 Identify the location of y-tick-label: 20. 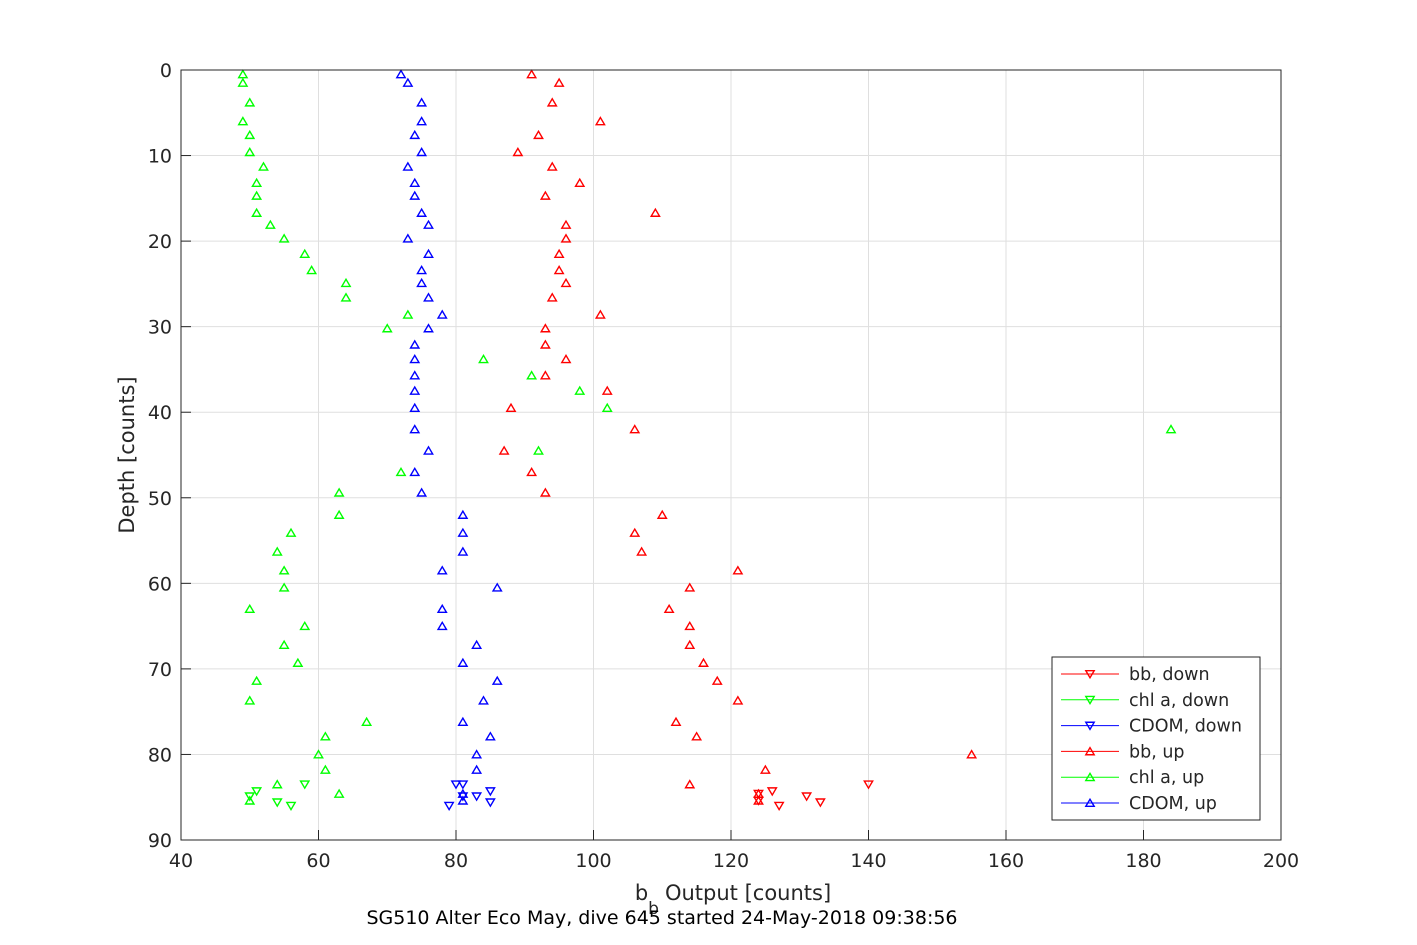
(160, 242).